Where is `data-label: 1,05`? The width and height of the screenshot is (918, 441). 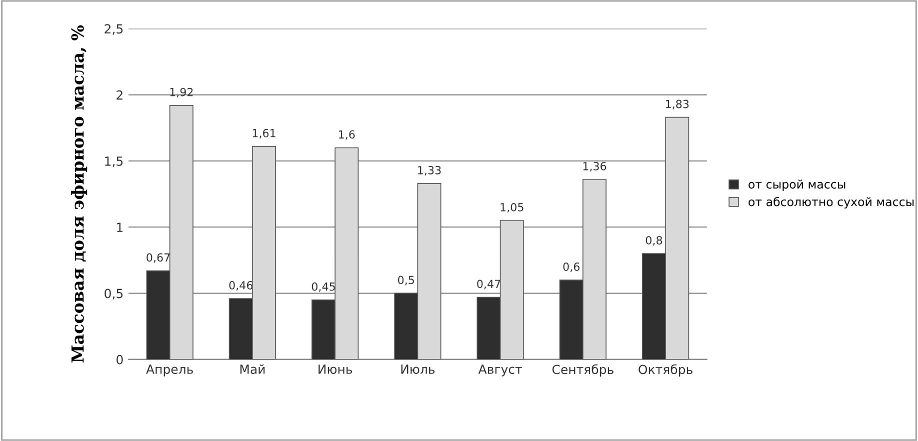
data-label: 1,05 is located at coordinates (512, 208).